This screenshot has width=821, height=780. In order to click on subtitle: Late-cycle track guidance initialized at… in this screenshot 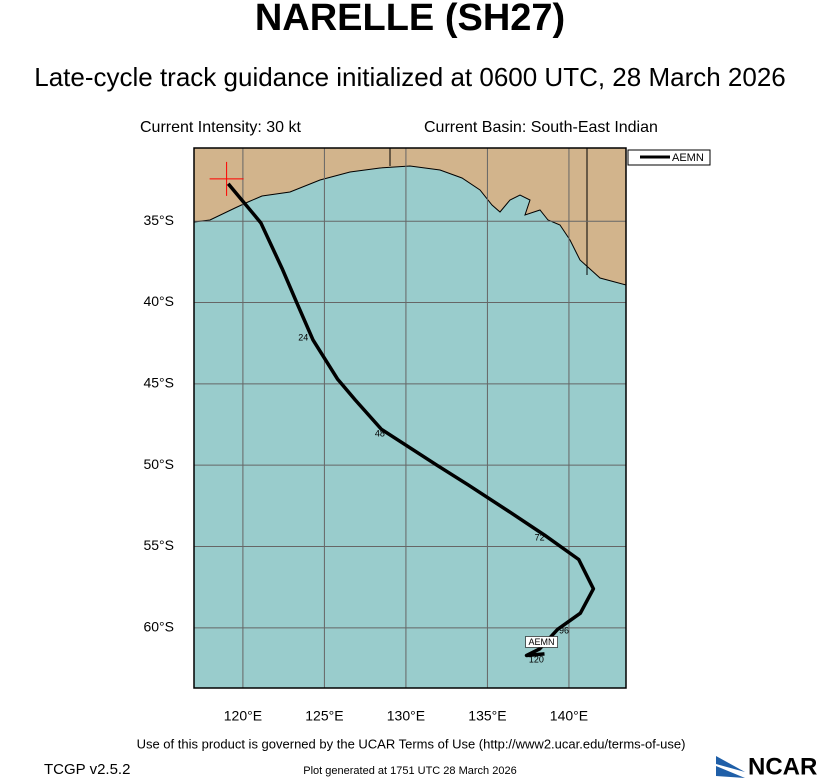, I will do `click(410, 77)`.